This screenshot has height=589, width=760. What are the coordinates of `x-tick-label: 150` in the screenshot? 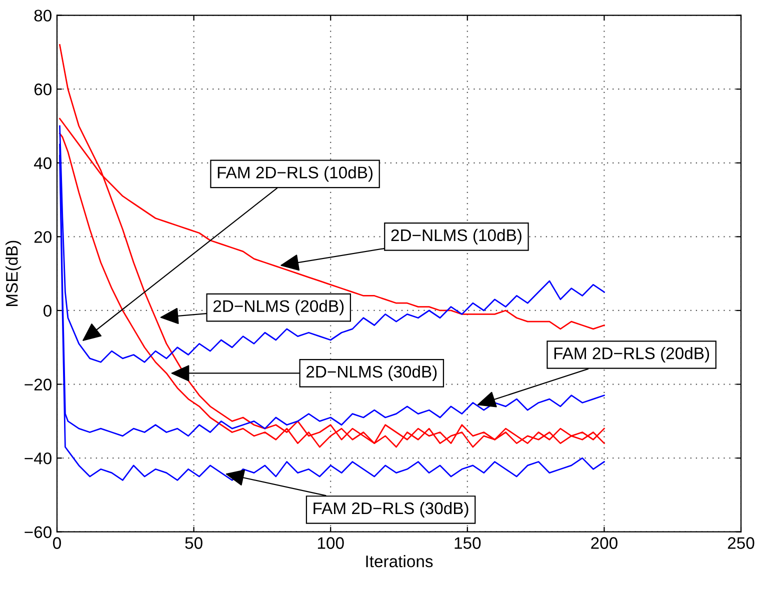 It's located at (467, 543).